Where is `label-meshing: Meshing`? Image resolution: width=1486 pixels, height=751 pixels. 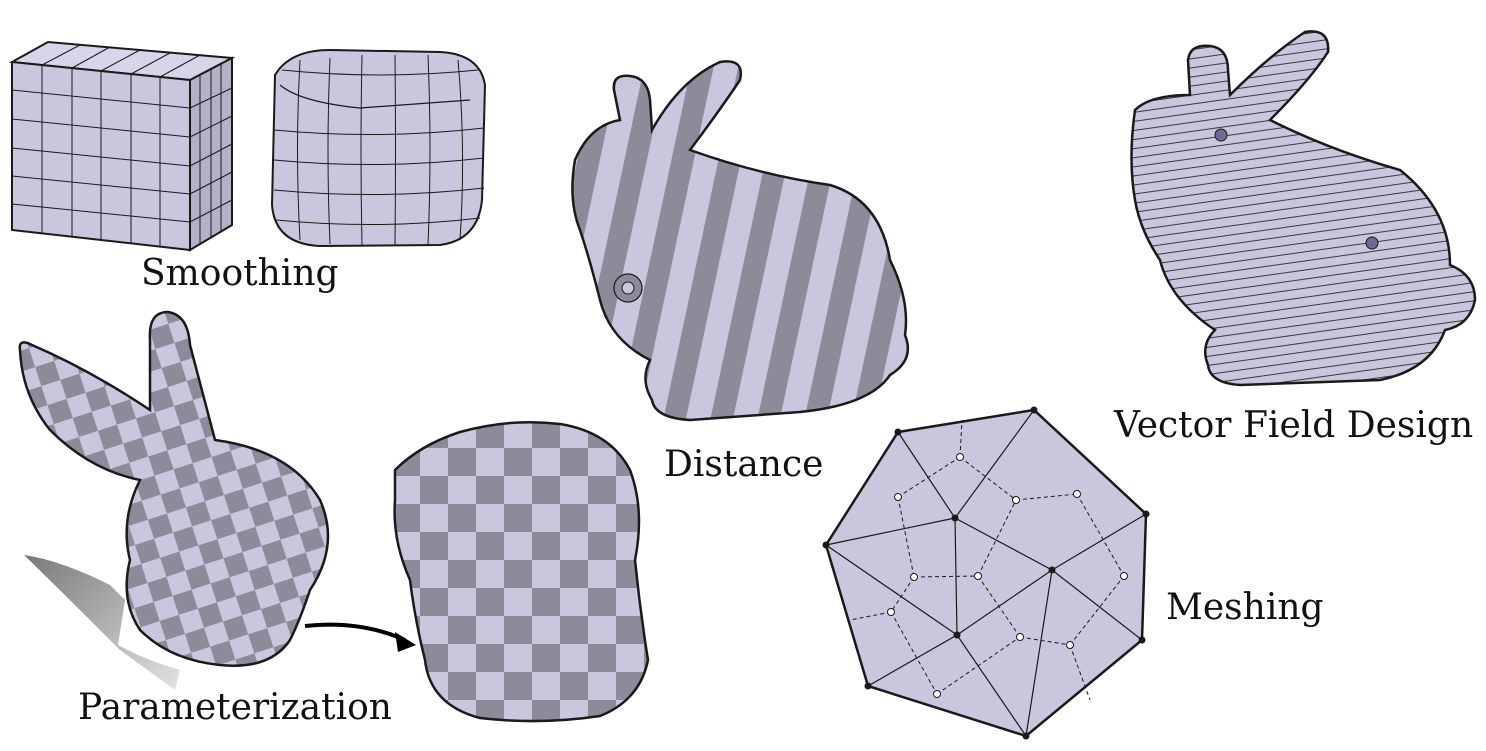 label-meshing: Meshing is located at coordinates (1245, 607).